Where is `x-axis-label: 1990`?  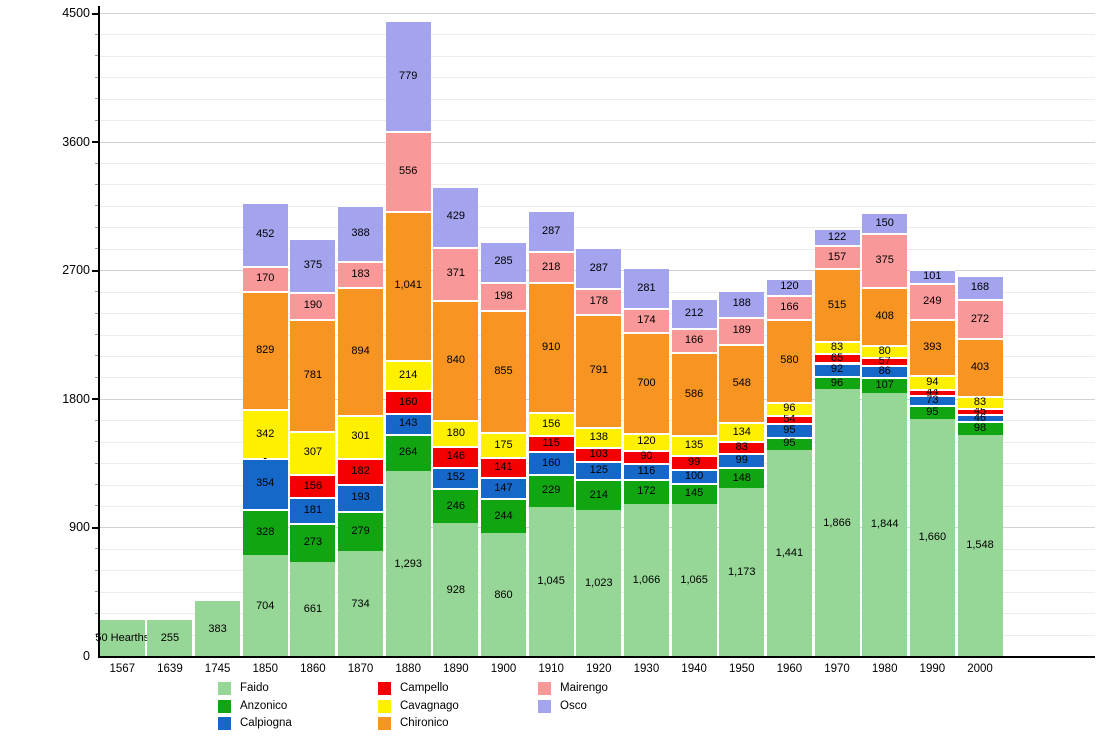
x-axis-label: 1990 is located at coordinates (932, 669).